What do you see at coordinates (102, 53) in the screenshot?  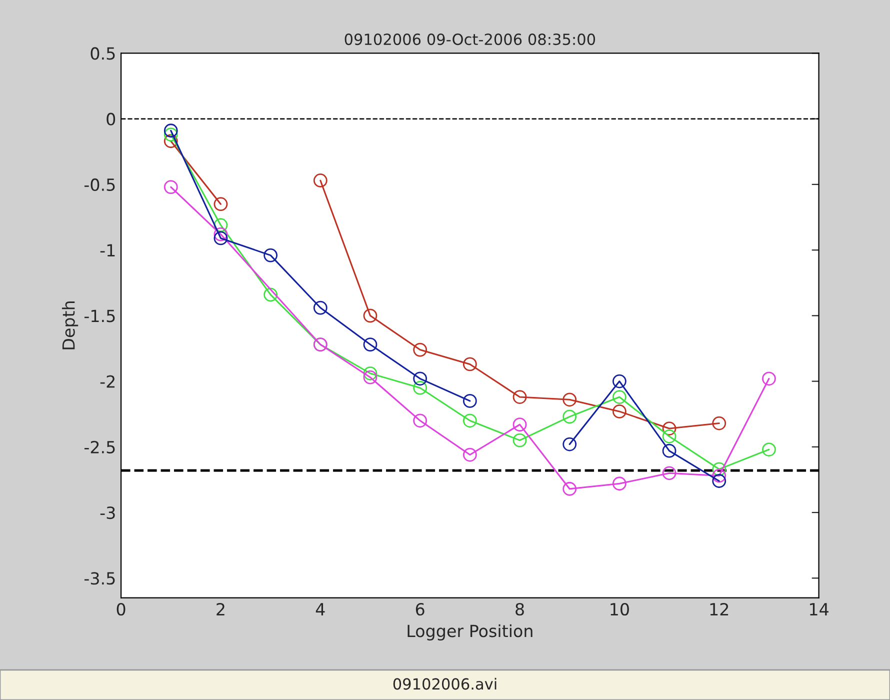 I see `y-tick-label: 0.5` at bounding box center [102, 53].